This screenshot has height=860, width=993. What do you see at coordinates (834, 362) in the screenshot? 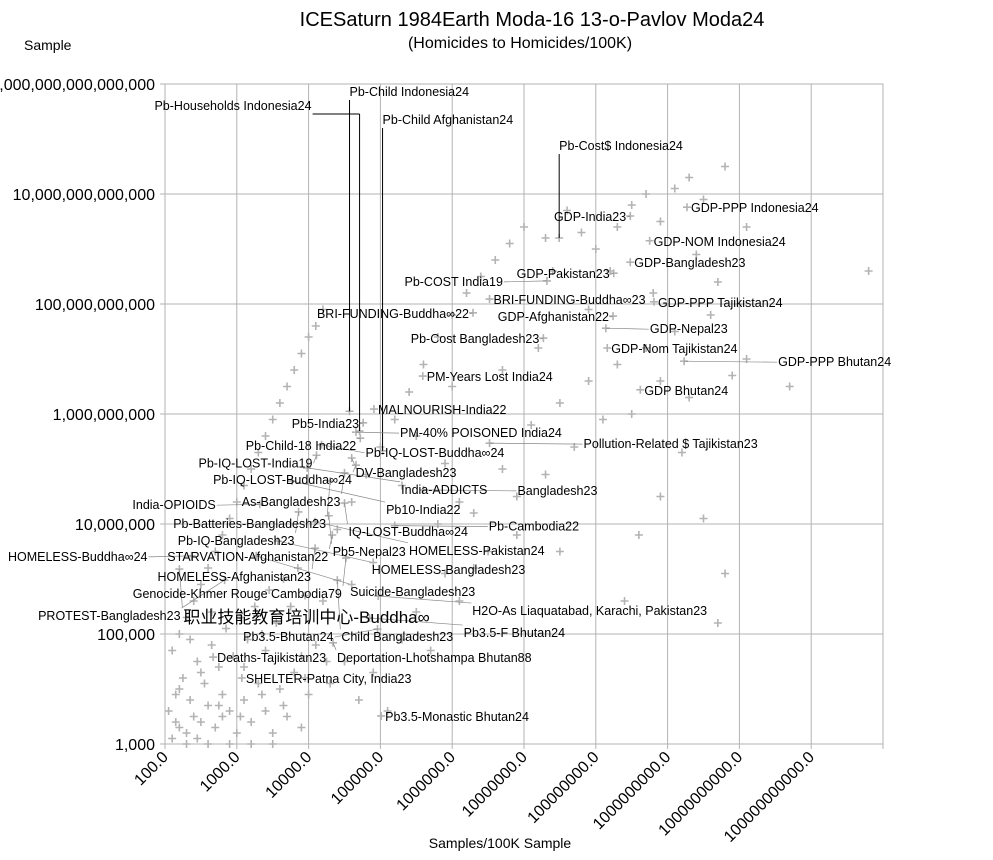
I see `data-label: GDP-PPP Bhutan24` at bounding box center [834, 362].